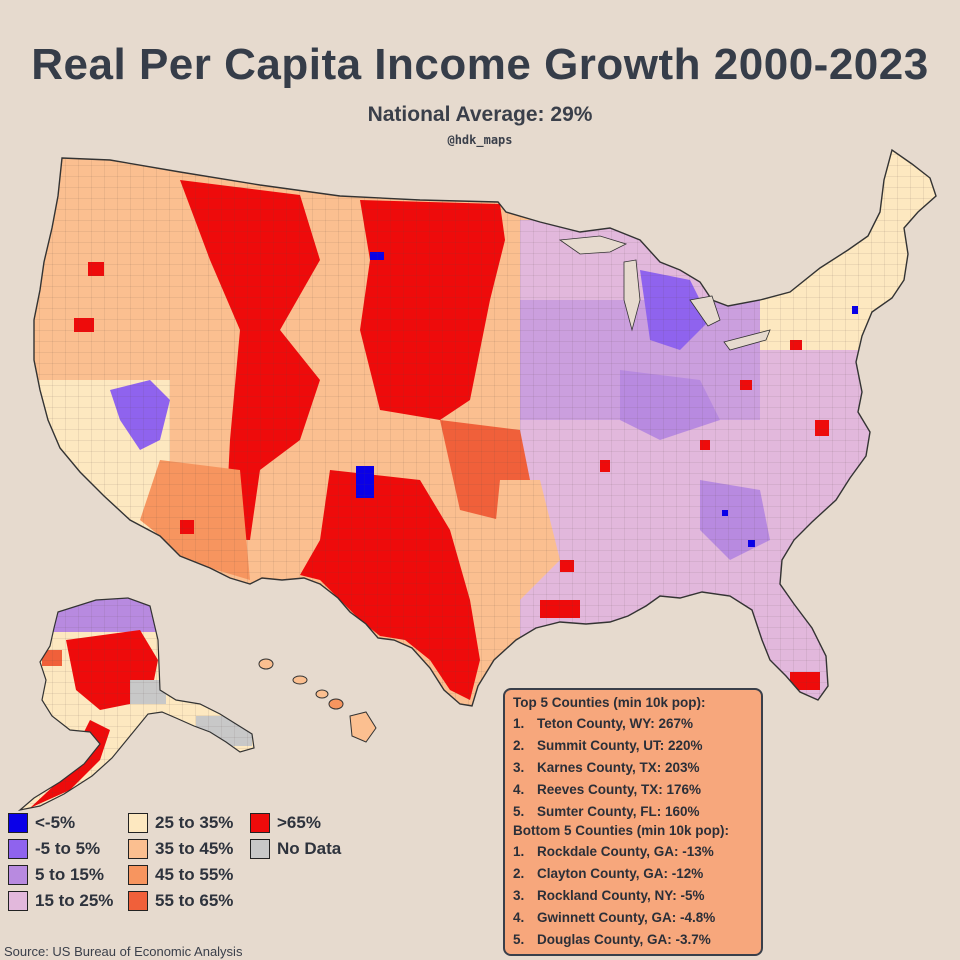 Image resolution: width=960 pixels, height=960 pixels. What do you see at coordinates (618, 811) in the screenshot?
I see `county-entry: Sumter County, FL: 160%` at bounding box center [618, 811].